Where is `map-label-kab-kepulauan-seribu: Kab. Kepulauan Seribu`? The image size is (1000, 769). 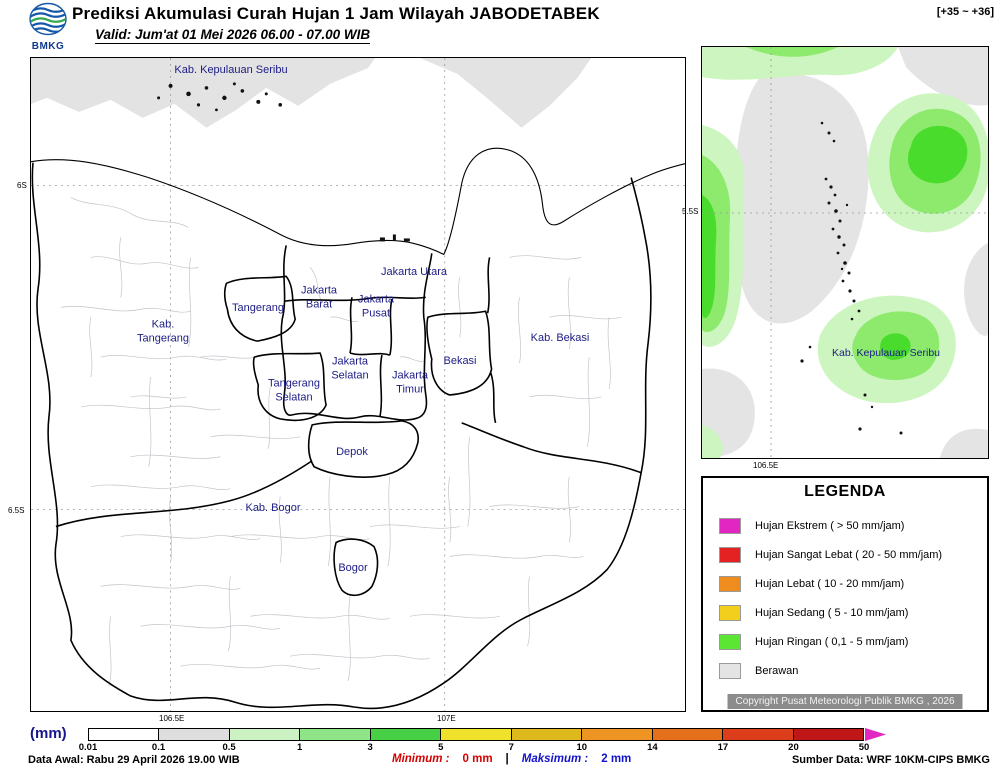
map-label-kab-kepulauan-seribu: Kab. Kepulauan Seribu is located at coordinates (231, 70).